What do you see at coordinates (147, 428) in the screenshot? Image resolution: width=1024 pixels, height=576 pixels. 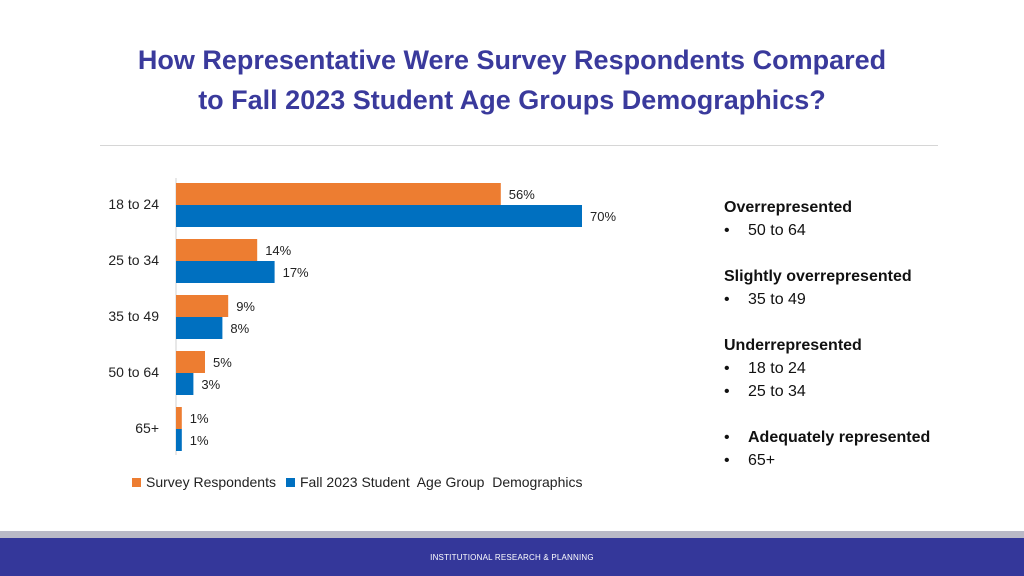 I see `category-label: 65+` at bounding box center [147, 428].